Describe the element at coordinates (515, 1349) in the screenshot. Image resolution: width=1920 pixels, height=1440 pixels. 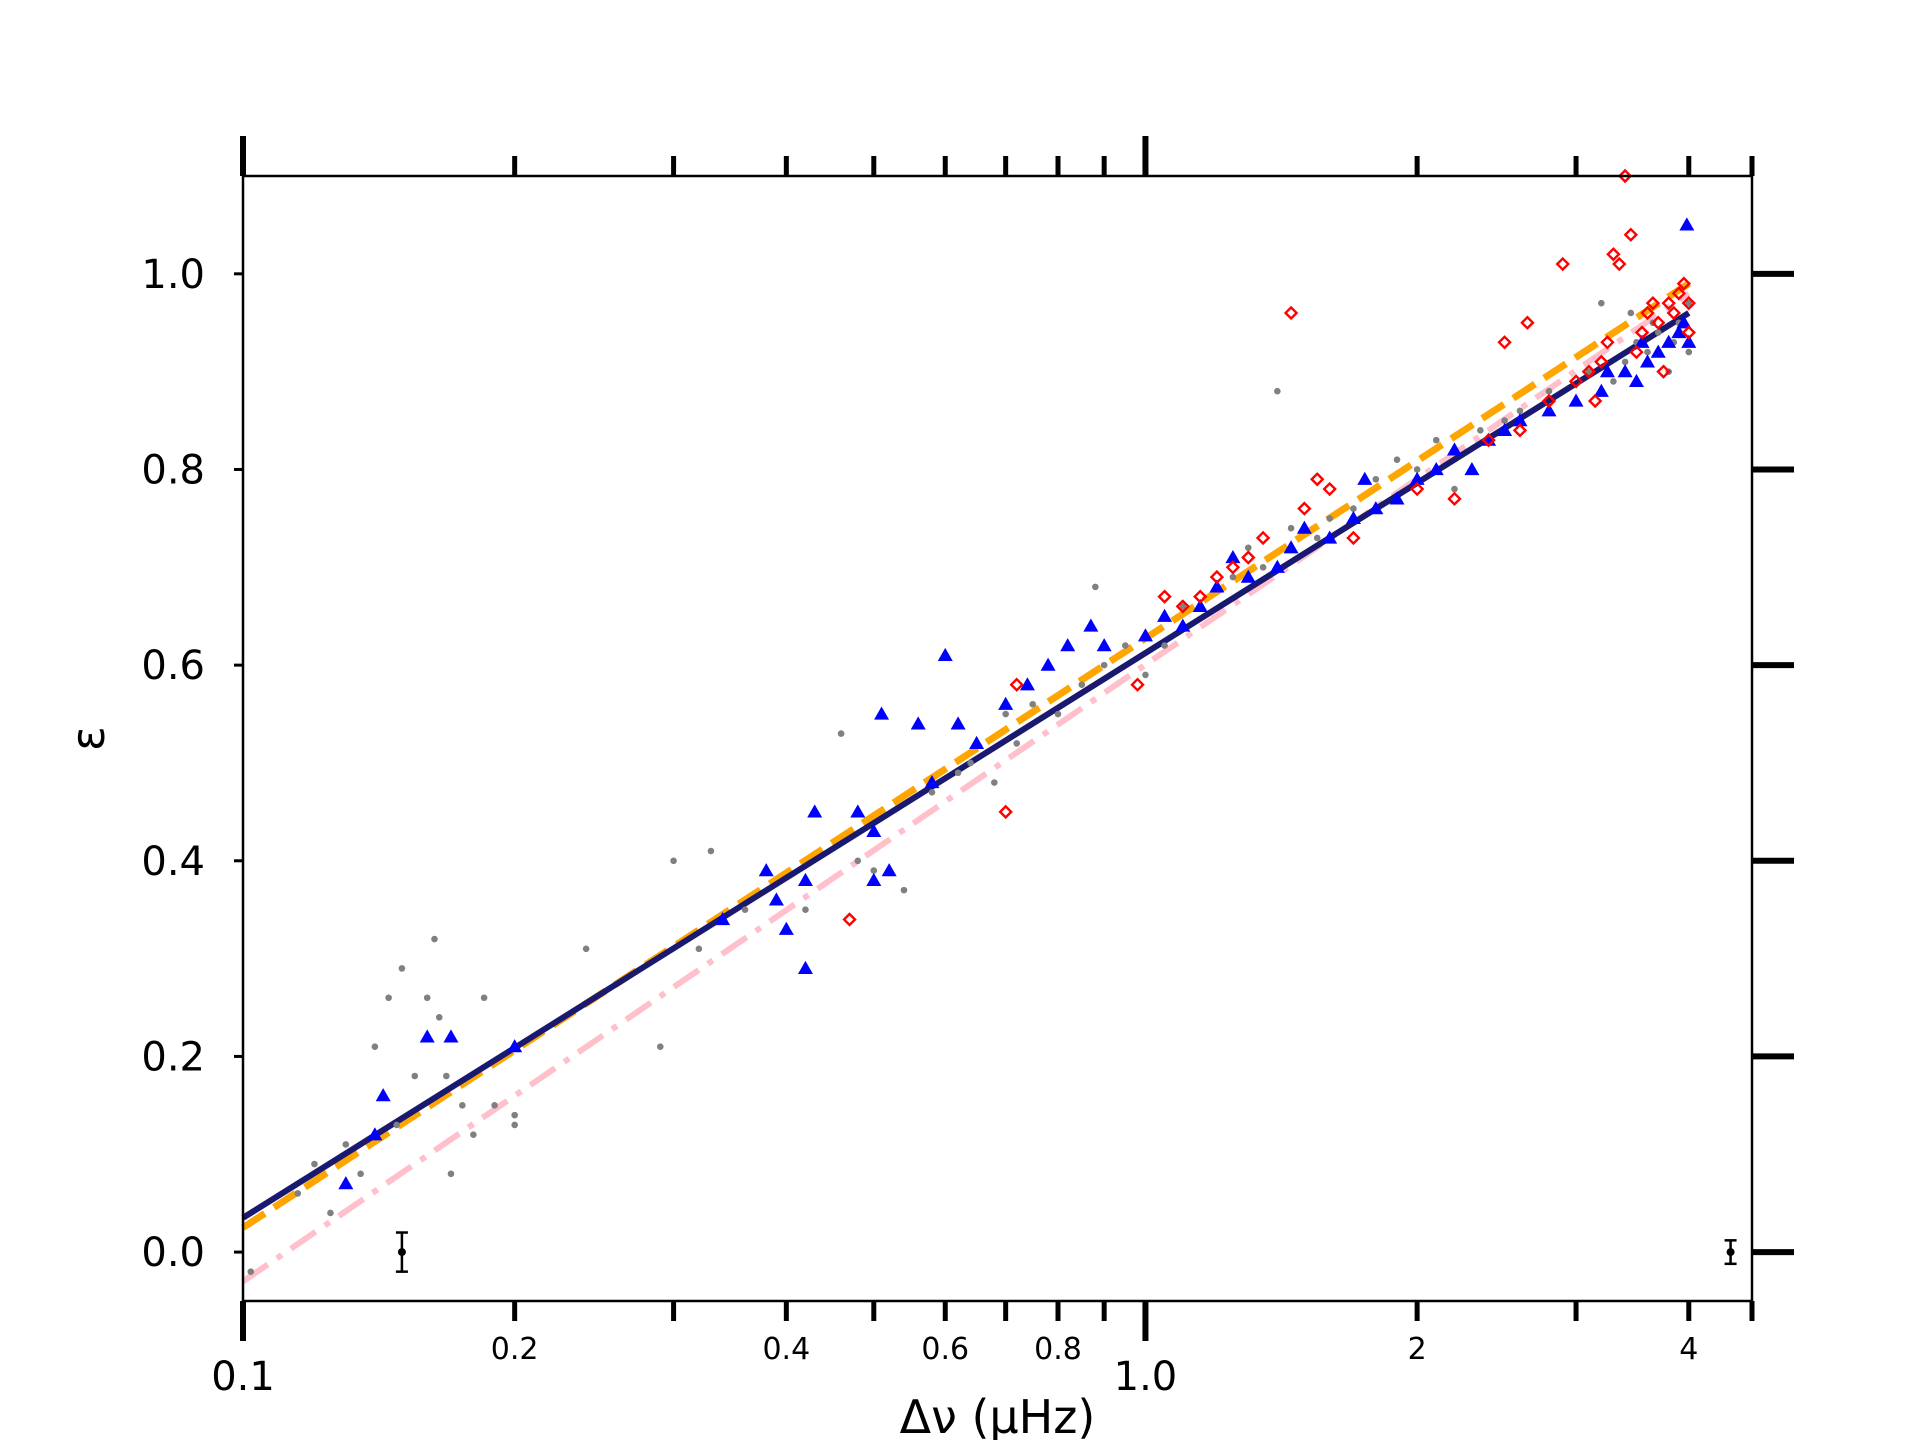
I see `x-minor-tick-label-0: 0.2` at that location.